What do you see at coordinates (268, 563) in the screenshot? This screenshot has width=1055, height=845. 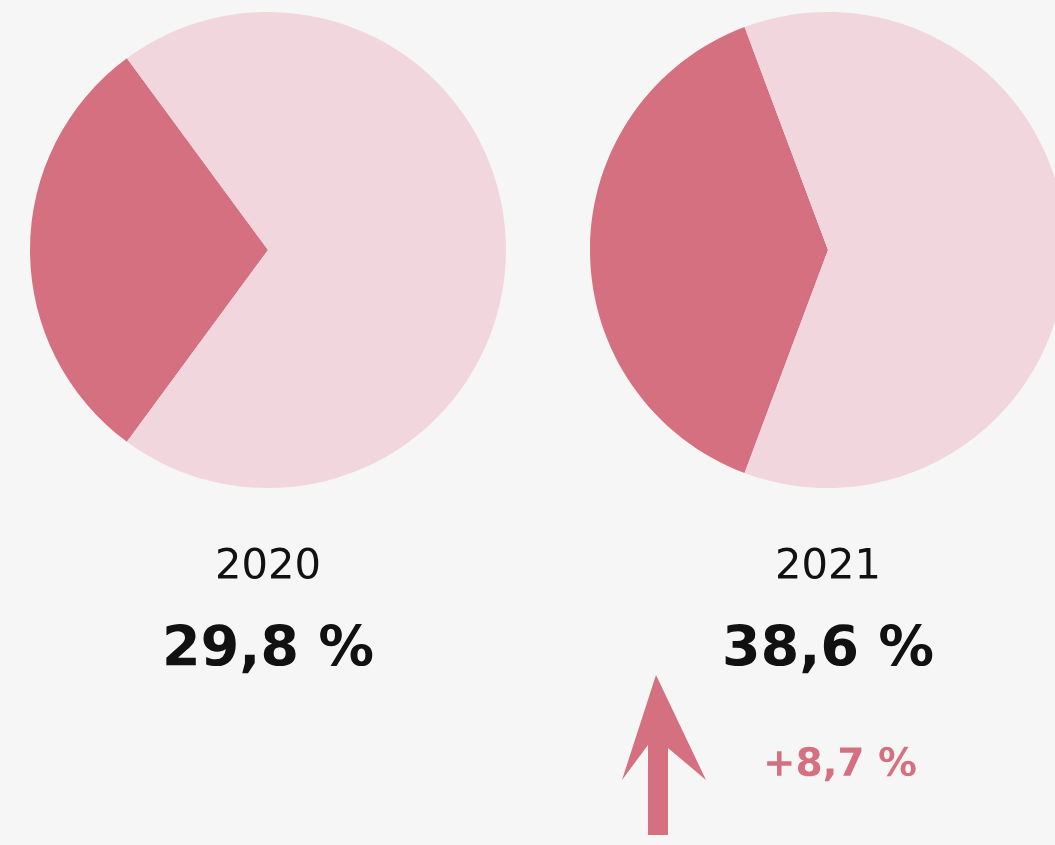 I see `text: 2020` at bounding box center [268, 563].